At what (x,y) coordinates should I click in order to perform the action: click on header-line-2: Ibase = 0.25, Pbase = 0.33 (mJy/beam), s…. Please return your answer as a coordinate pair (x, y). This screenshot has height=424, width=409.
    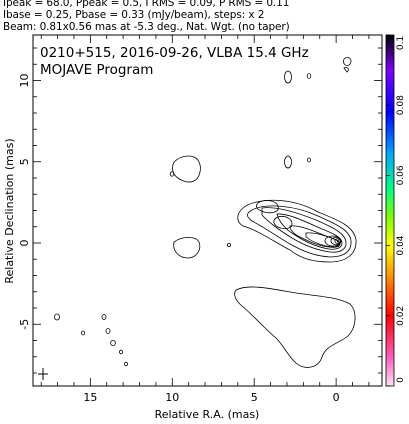
    Looking at the image, I should click on (134, 15).